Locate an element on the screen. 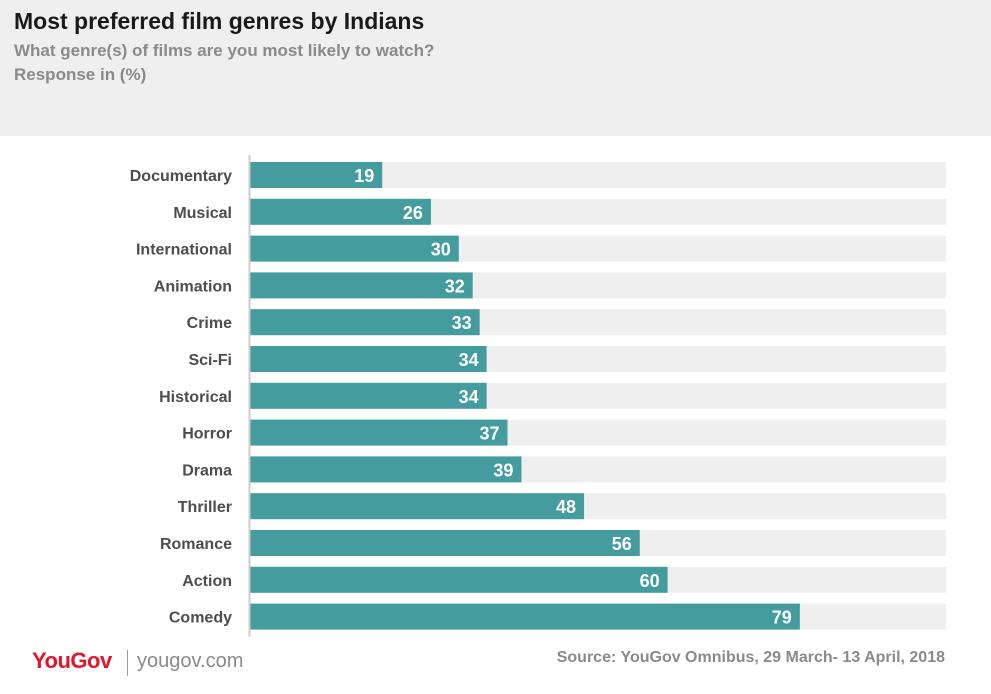 The width and height of the screenshot is (991, 694). value-label: 39 is located at coordinates (503, 470).